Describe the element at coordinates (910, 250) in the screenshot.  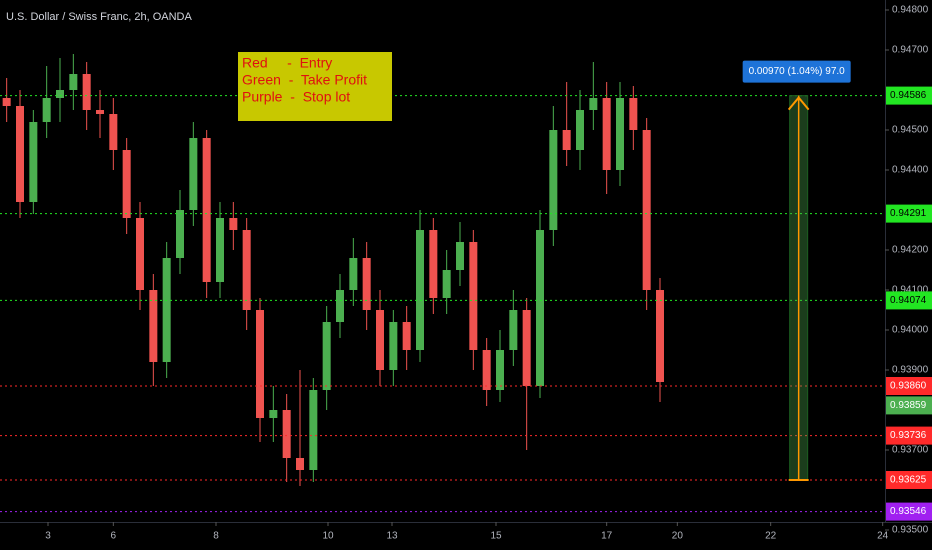
I see `y-tick-label: 0.94200` at that location.